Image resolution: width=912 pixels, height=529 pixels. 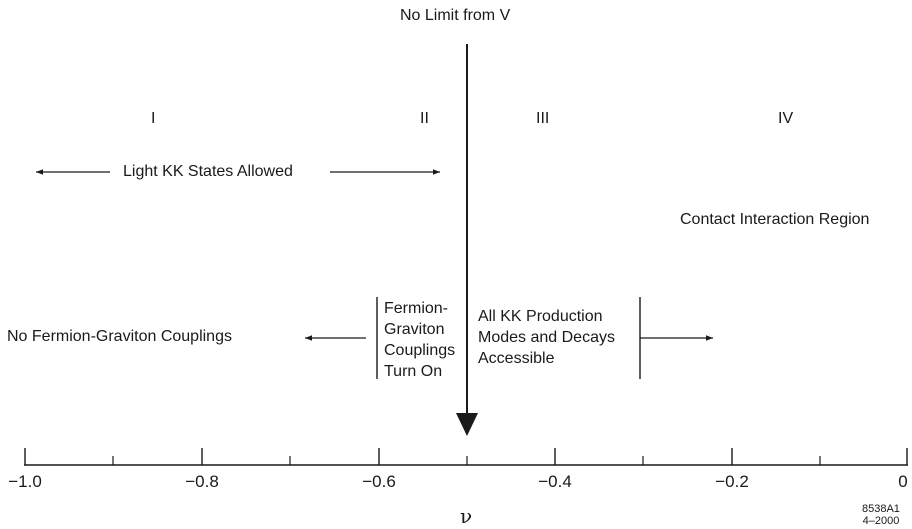 I want to click on no-coupling-label: No Fermion-Graviton Couplings, so click(x=119, y=336).